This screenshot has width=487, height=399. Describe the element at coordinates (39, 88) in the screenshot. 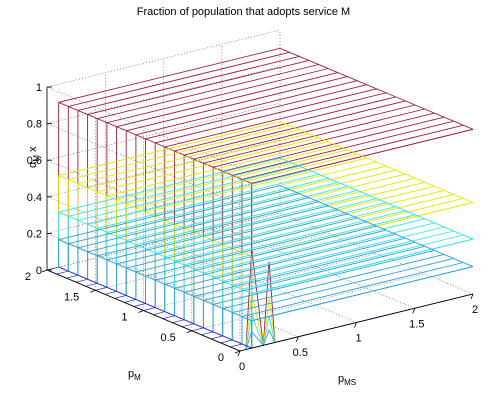

I see `z-tick-label: 1` at that location.